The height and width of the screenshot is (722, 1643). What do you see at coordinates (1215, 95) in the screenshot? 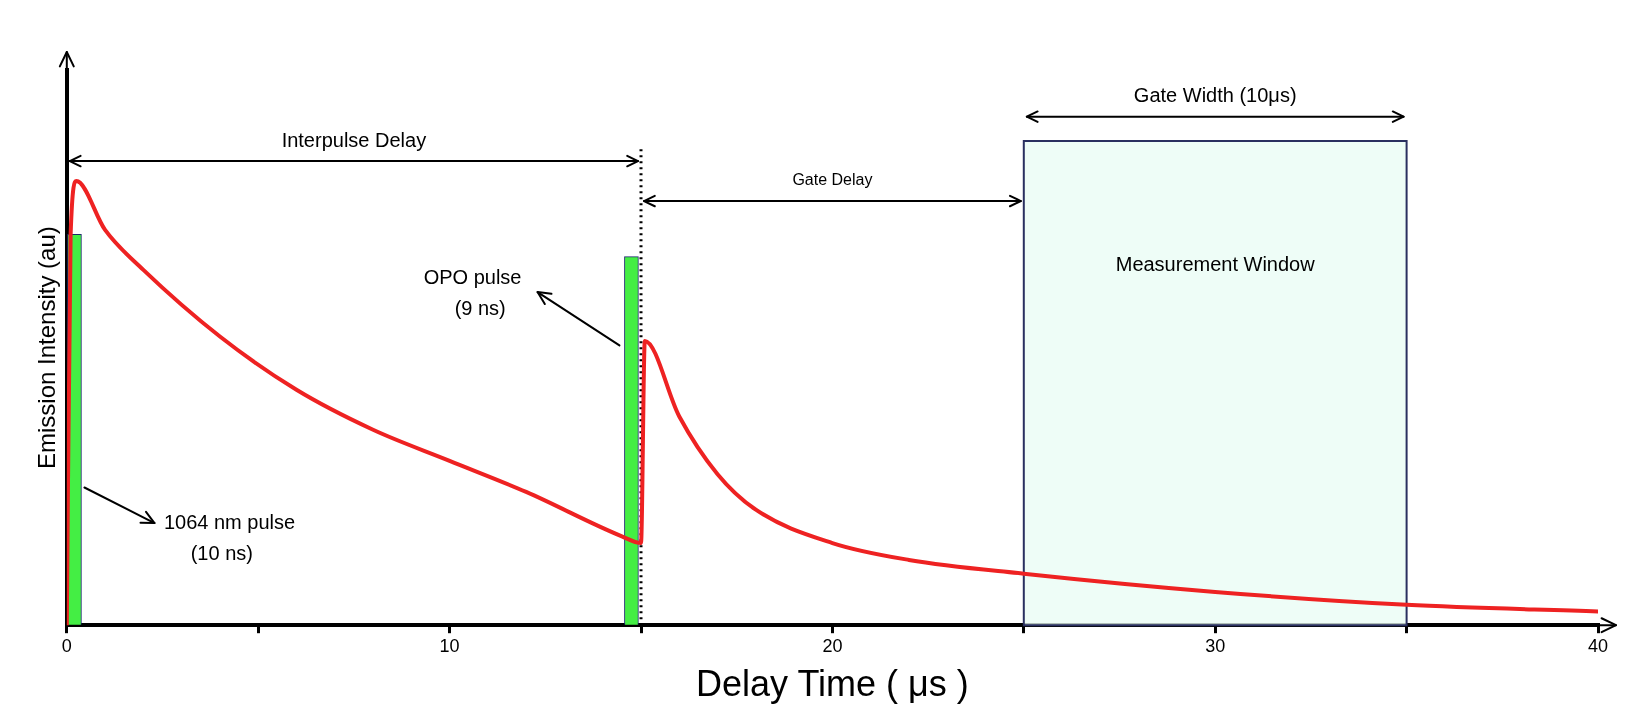
I see `text: Gate Width (10μs)` at bounding box center [1215, 95].